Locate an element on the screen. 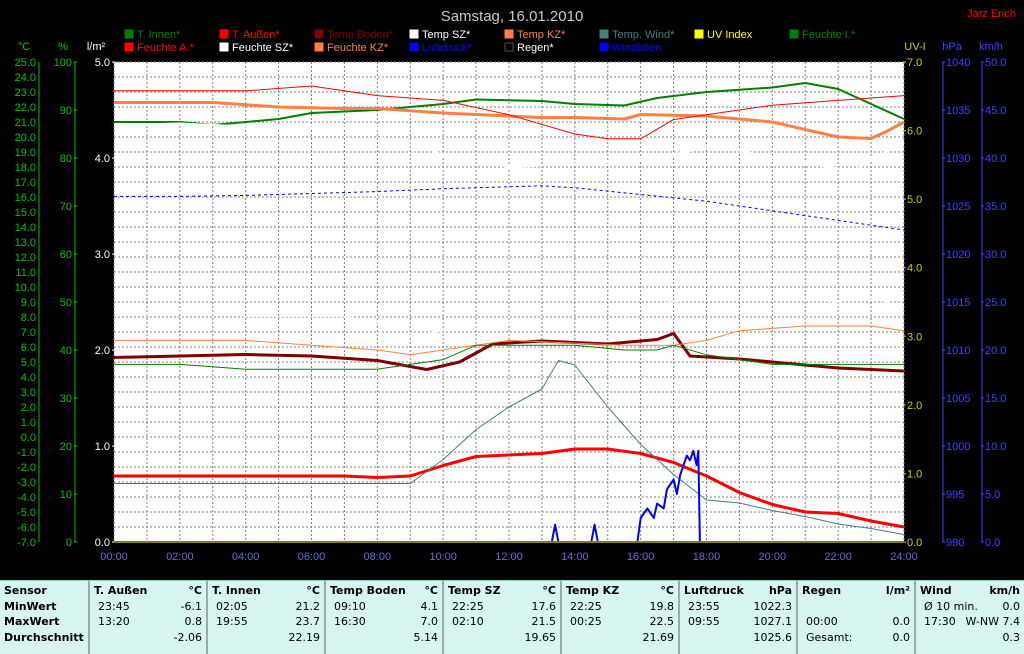 The height and width of the screenshot is (654, 1024). stats-time: 02:05 is located at coordinates (232, 606).